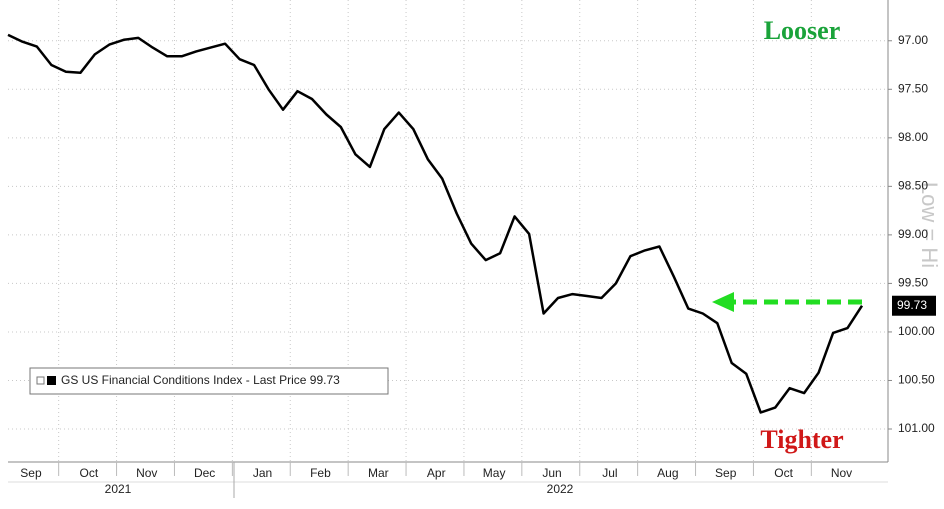 This screenshot has height=509, width=944. I want to click on y-tick-label: 98.00, so click(913, 137).